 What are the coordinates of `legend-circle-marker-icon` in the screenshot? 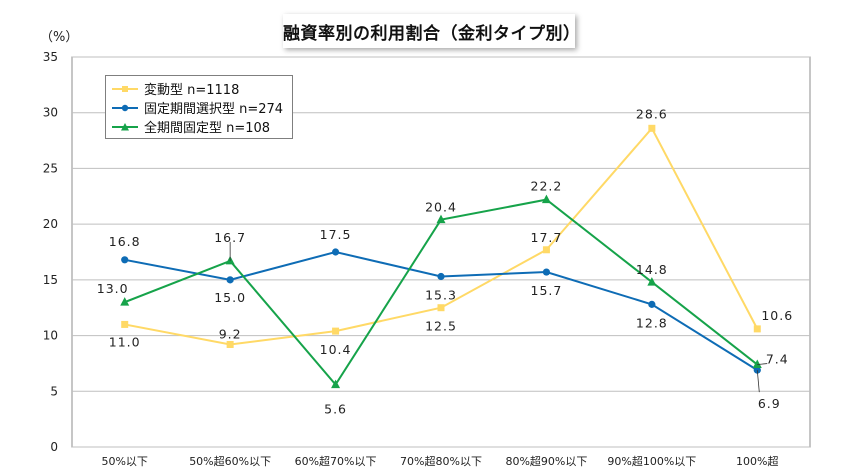 It's located at (125, 107).